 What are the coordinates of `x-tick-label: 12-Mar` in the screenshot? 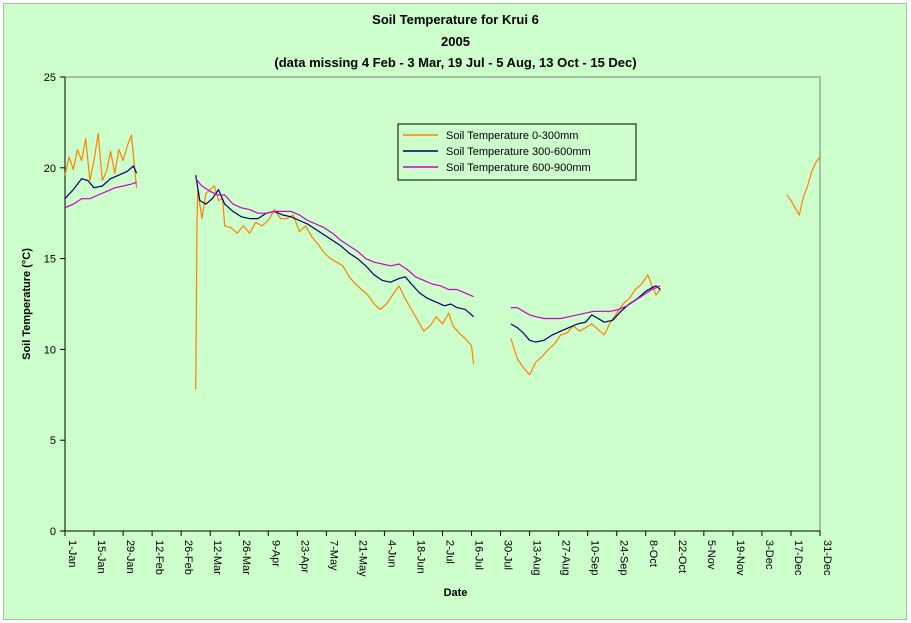 It's located at (217, 557).